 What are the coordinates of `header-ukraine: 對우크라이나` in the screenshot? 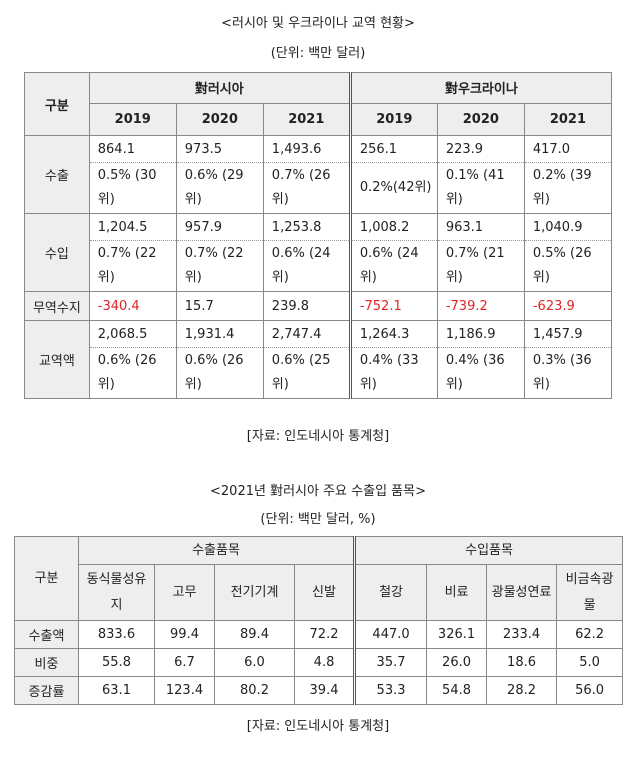 It's located at (480, 88).